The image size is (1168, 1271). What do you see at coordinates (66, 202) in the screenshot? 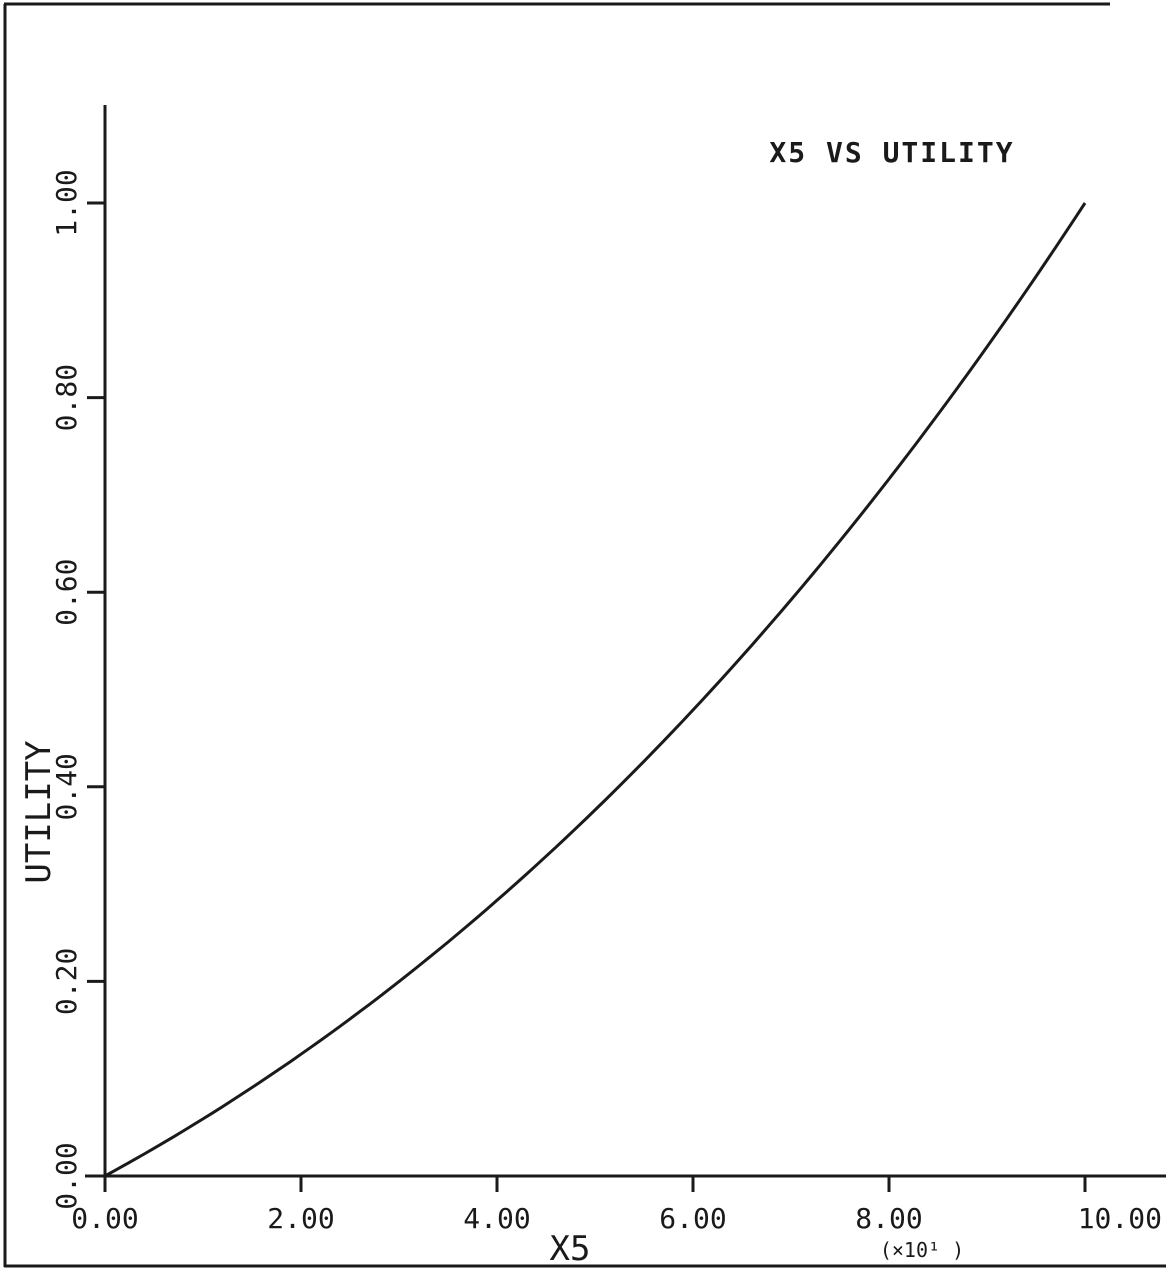
I see `y-tick-label: 1.00` at bounding box center [66, 202].